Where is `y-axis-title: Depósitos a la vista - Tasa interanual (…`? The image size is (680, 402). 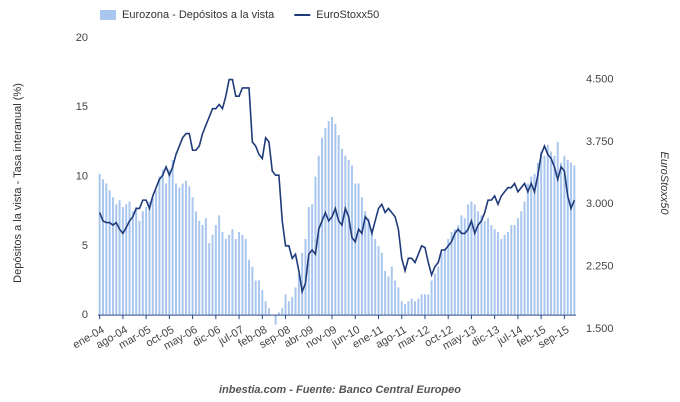
y-axis-title: Depósitos a la vista - Tasa interanual (… is located at coordinates (18, 183).